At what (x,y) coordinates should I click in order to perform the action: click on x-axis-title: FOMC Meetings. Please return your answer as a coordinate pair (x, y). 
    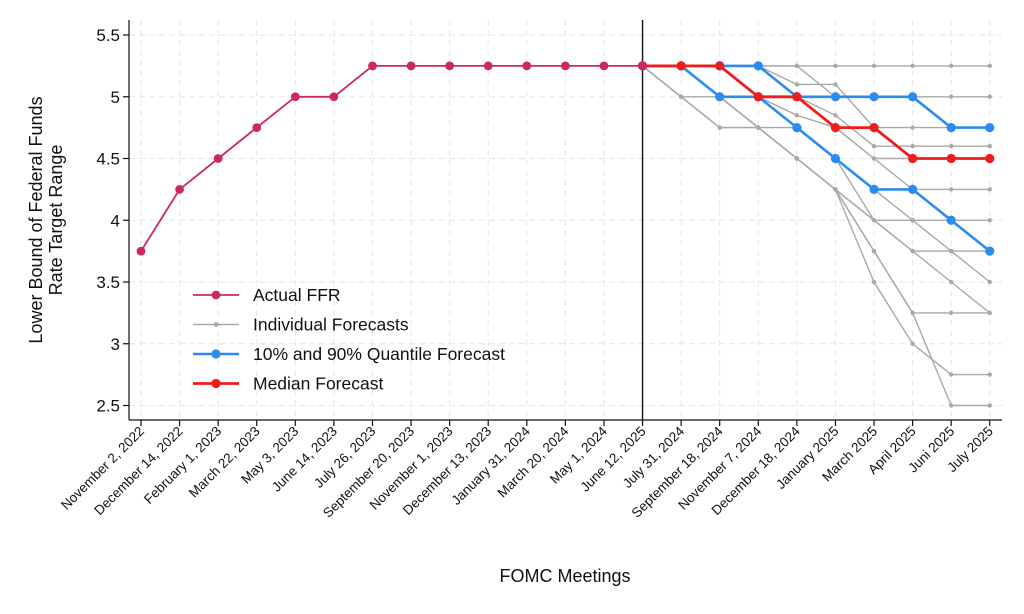
    Looking at the image, I should click on (564, 576).